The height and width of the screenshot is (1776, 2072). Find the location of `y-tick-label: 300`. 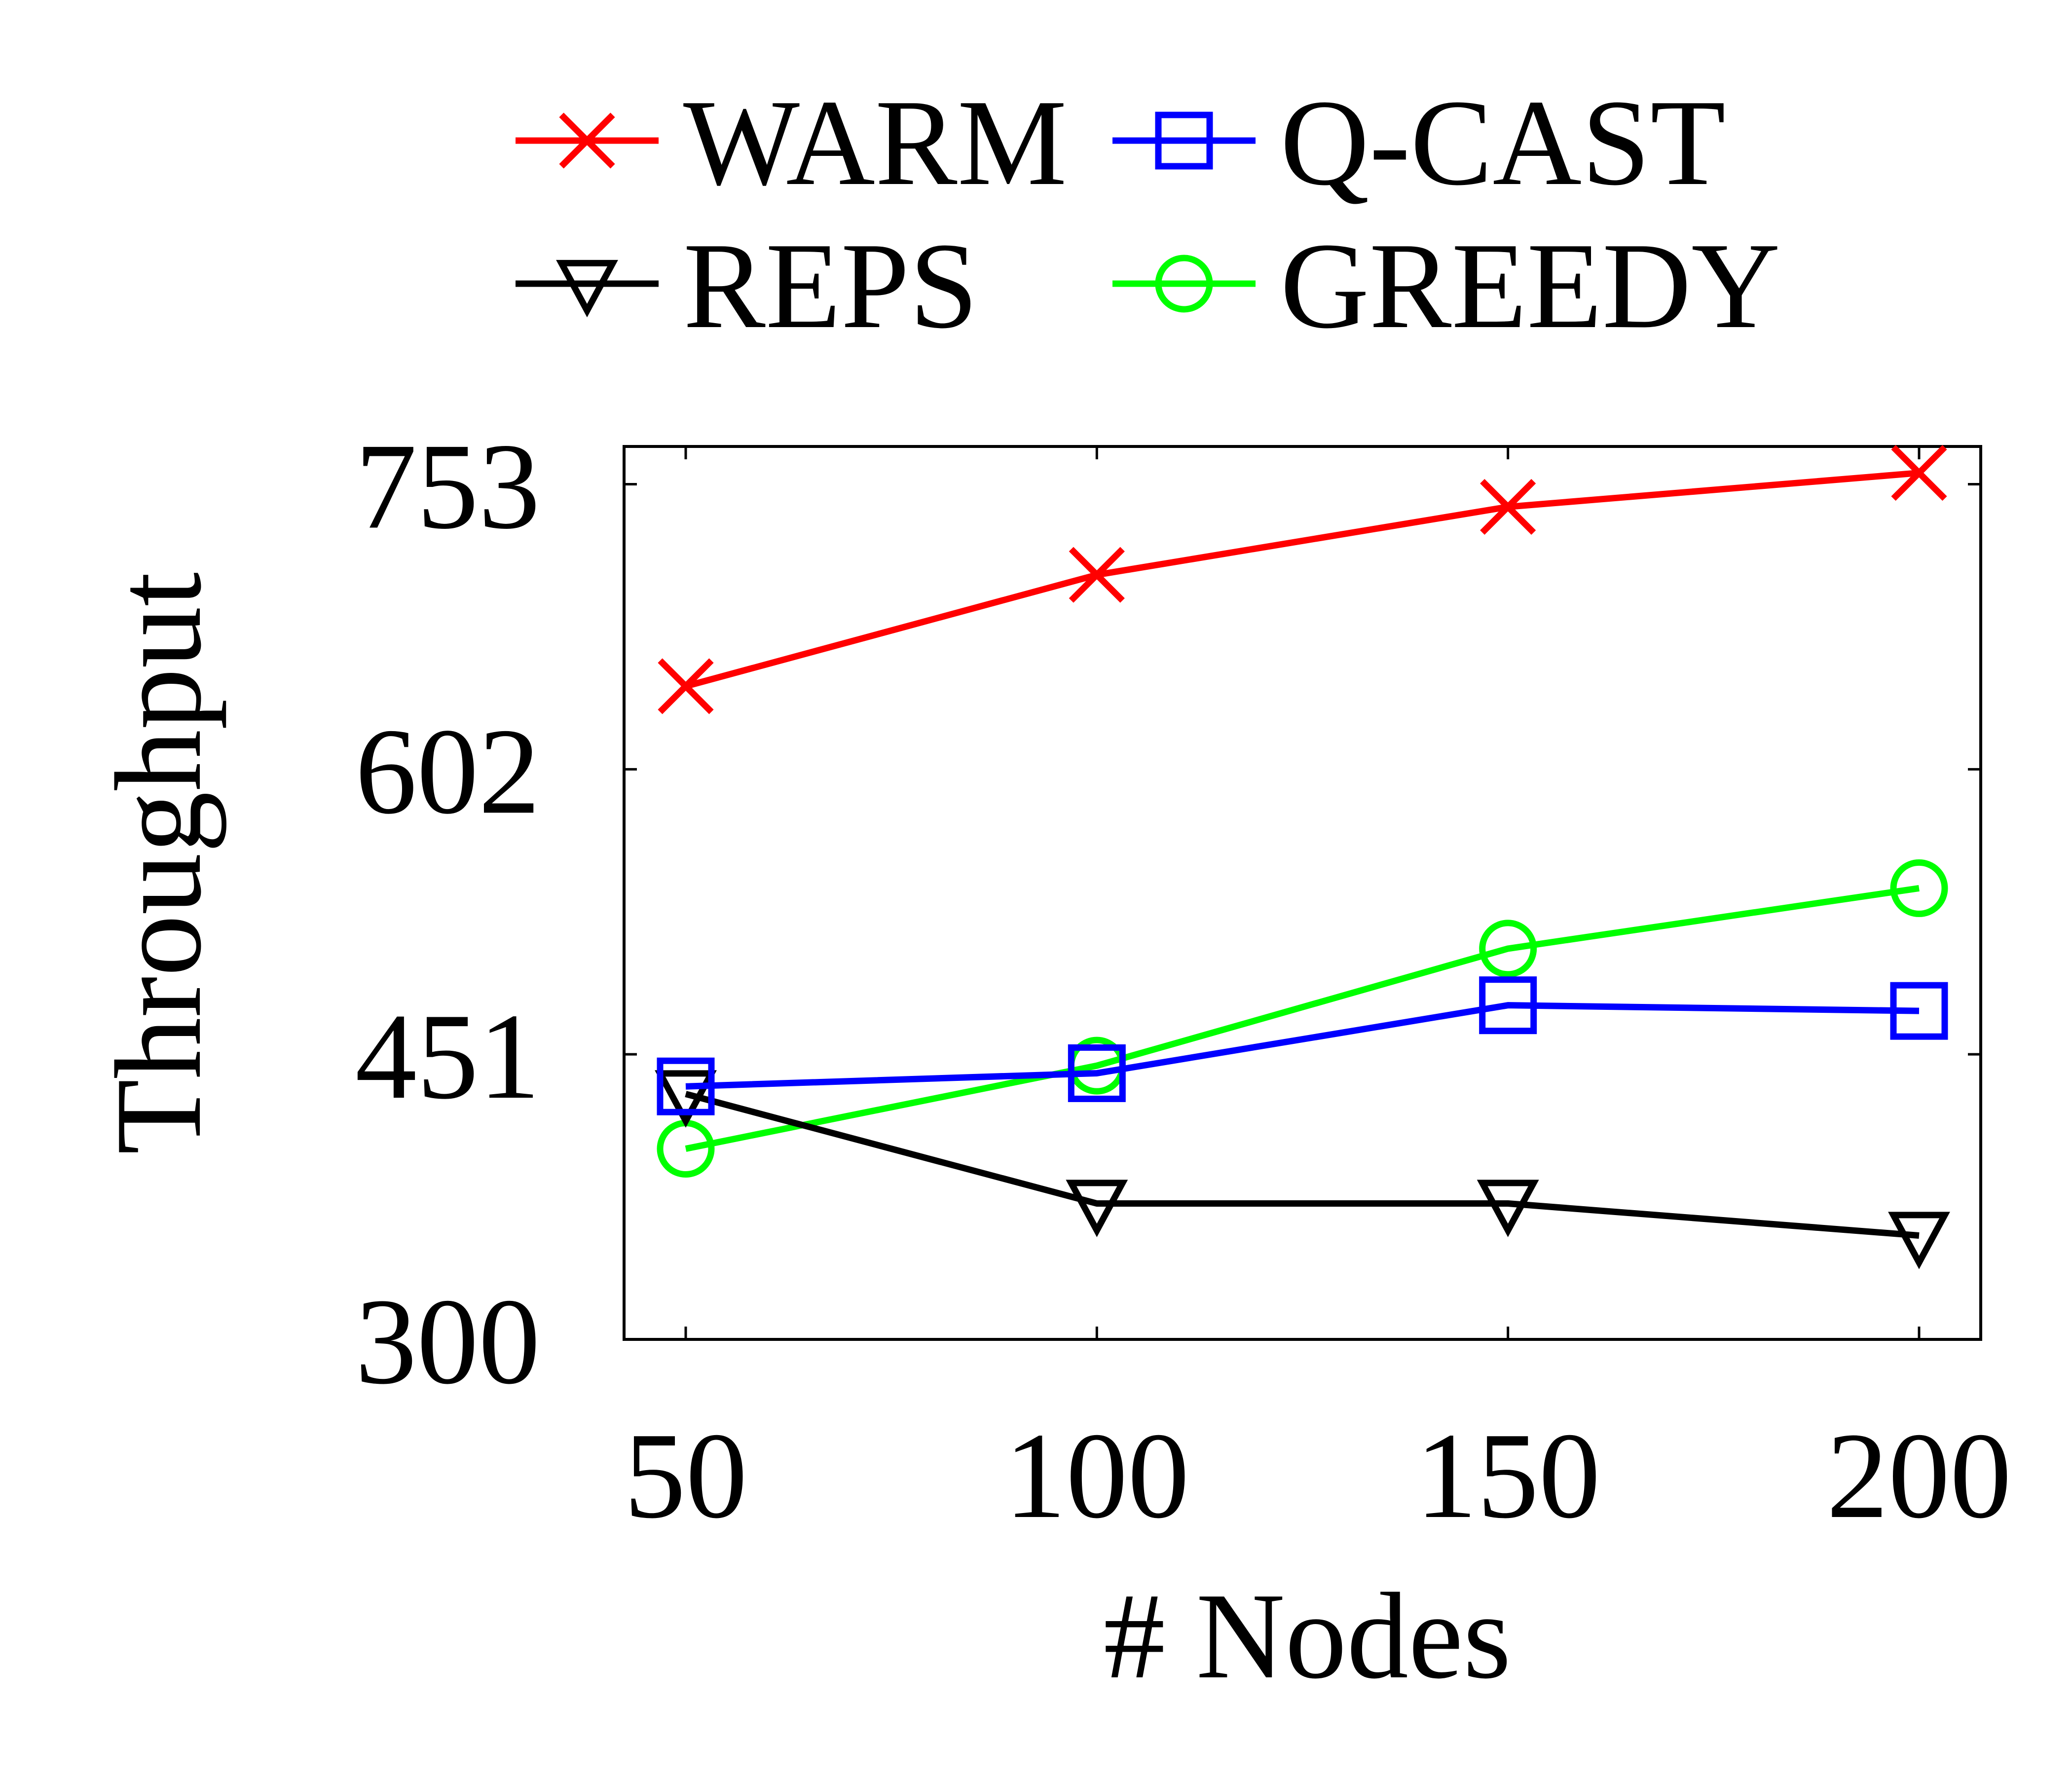

y-tick-label: 300 is located at coordinates (448, 1342).